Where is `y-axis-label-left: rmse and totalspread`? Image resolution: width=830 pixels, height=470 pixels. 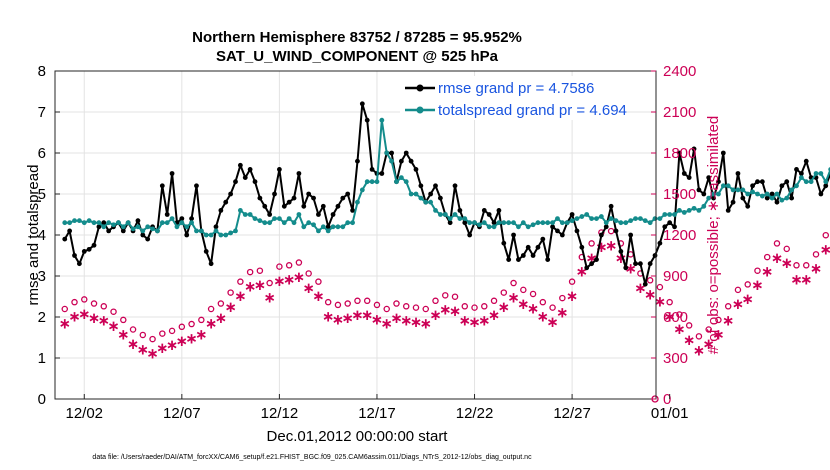 y-axis-label-left: rmse and totalspread is located at coordinates (33, 235).